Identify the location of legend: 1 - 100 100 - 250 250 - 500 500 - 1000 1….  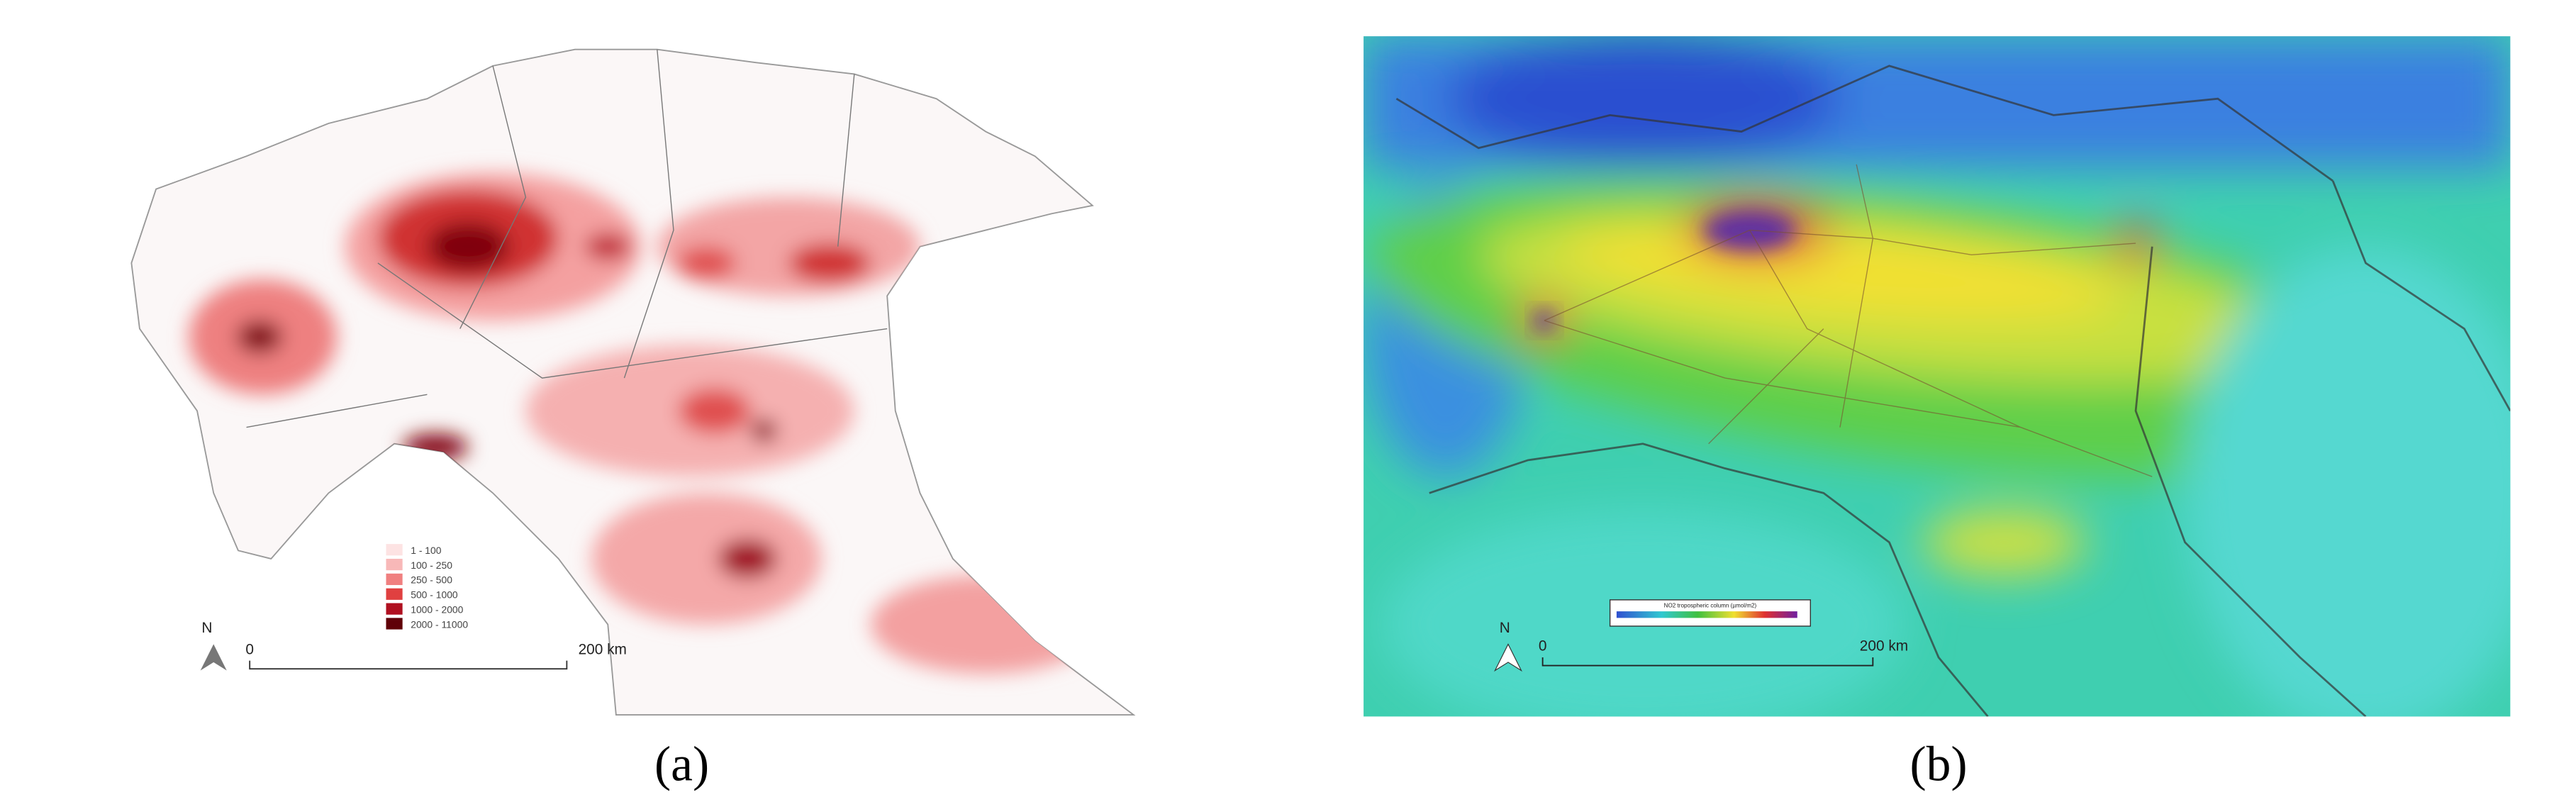
(427, 587).